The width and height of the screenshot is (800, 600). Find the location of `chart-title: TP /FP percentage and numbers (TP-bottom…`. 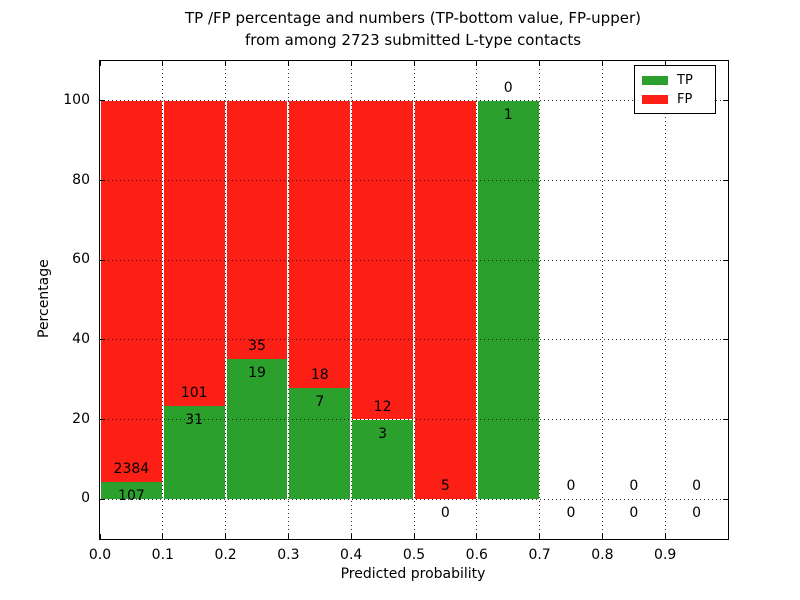

chart-title: TP /FP percentage and numbers (TP-bottom… is located at coordinates (413, 29).